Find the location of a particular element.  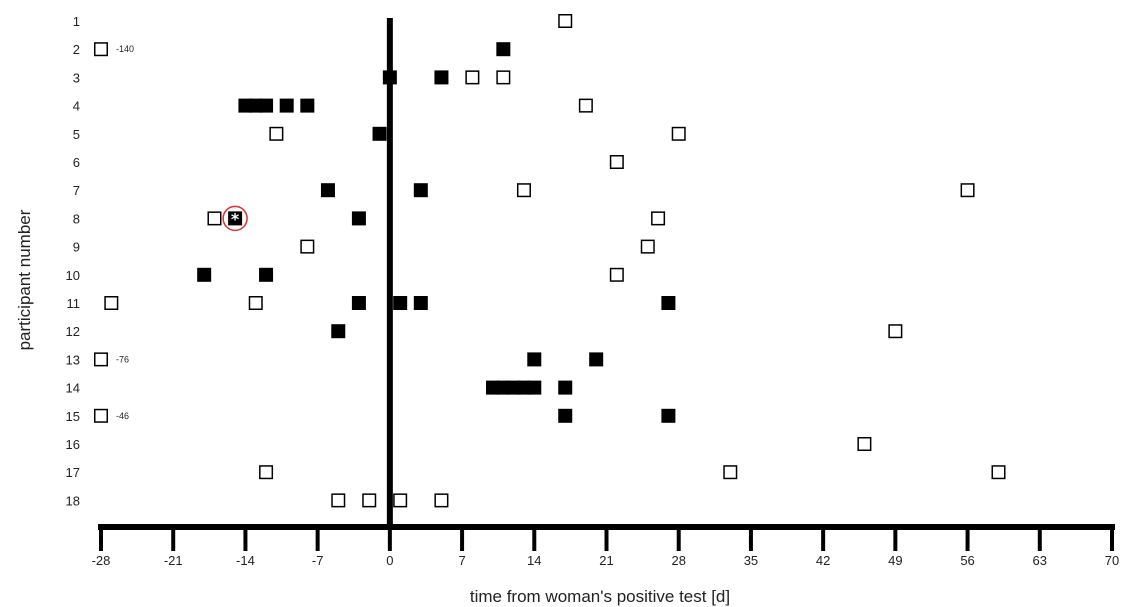

asterisk-icon: * is located at coordinates (235, 218).